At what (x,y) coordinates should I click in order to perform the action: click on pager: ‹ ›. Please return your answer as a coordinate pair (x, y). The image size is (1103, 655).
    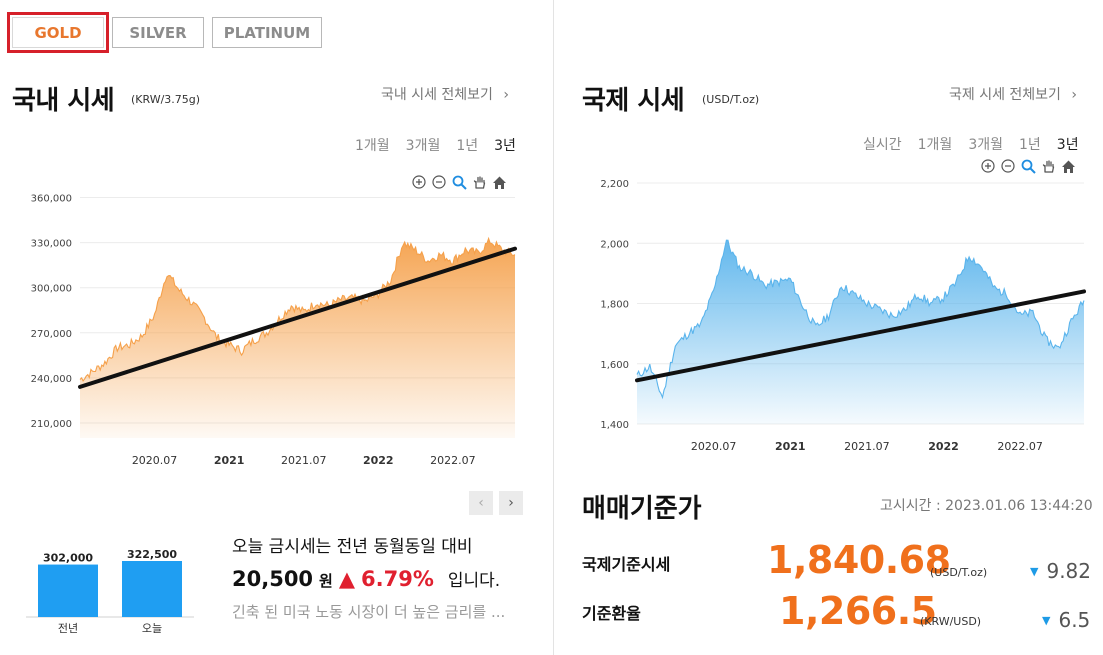
    Looking at the image, I should click on (496, 503).